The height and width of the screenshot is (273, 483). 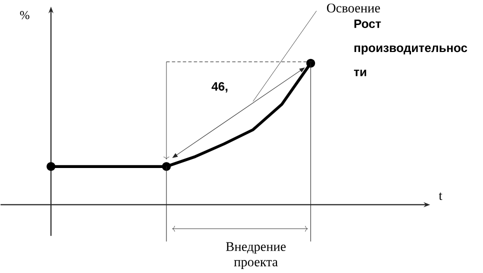 I want to click on text: Рост производительнос ти, so click(x=411, y=48).